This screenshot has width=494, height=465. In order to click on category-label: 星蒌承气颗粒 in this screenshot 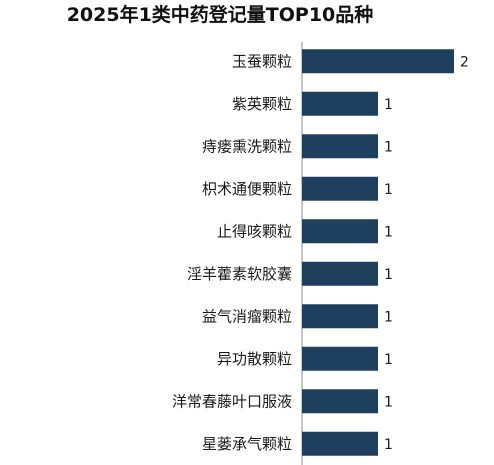, I will do `click(247, 444)`.